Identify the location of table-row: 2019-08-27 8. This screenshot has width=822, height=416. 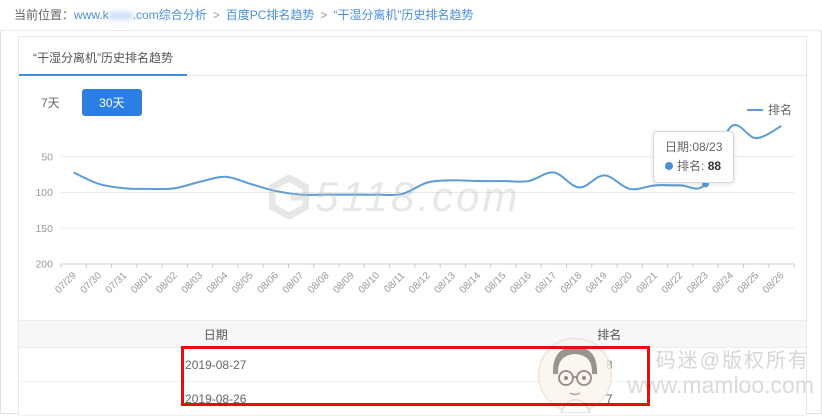
(412, 364).